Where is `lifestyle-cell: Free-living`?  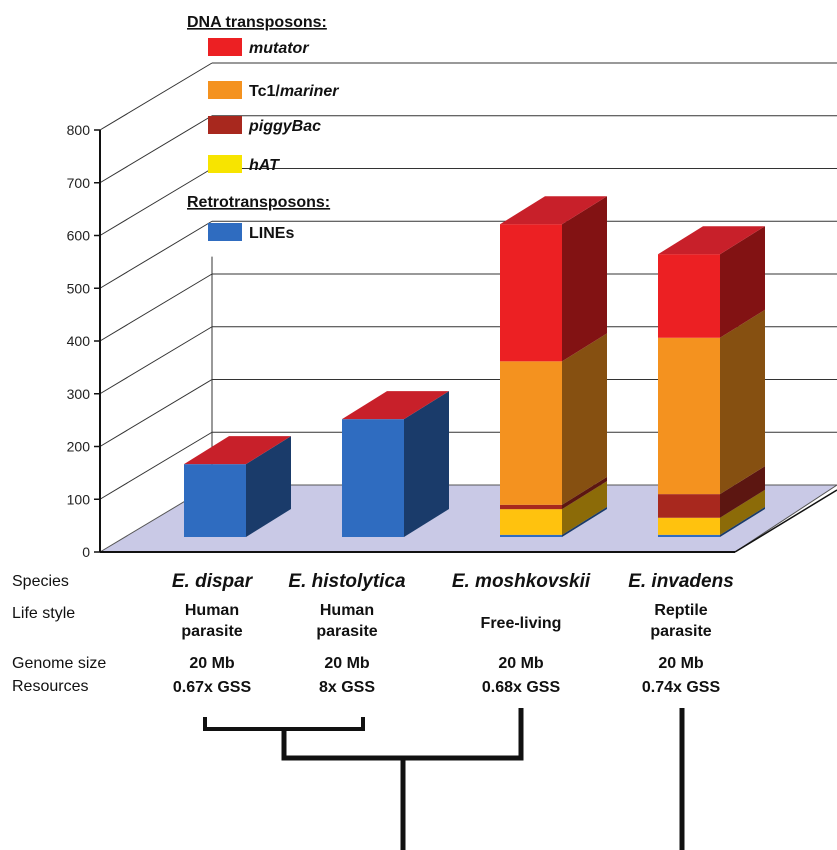
lifestyle-cell: Free-living is located at coordinates (521, 623).